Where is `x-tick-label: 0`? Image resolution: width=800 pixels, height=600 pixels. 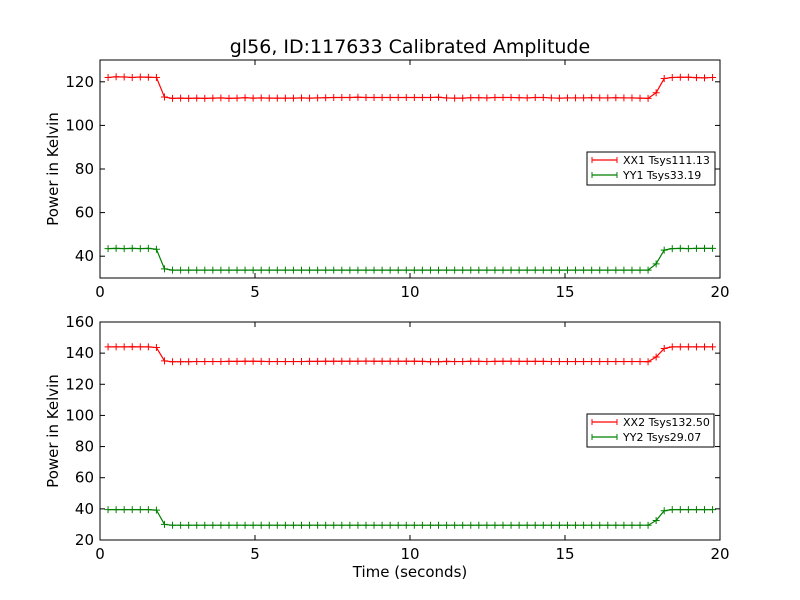
x-tick-label: 0 is located at coordinates (100, 554).